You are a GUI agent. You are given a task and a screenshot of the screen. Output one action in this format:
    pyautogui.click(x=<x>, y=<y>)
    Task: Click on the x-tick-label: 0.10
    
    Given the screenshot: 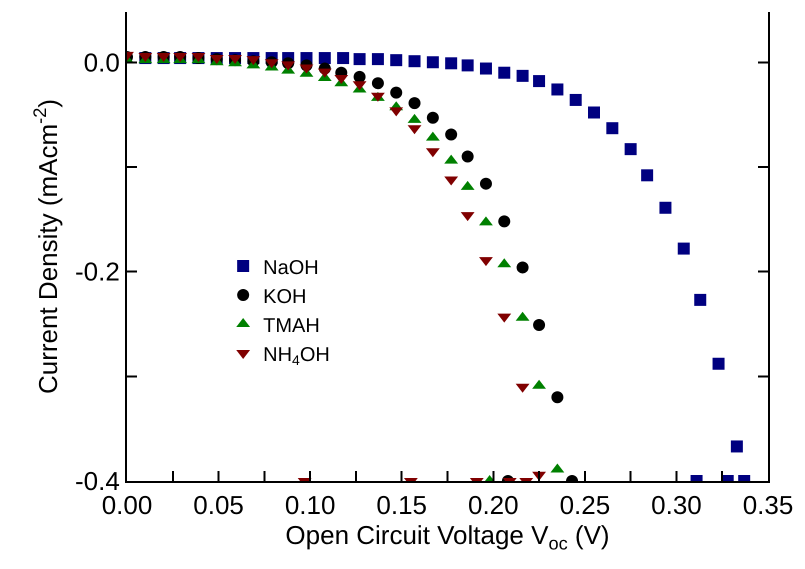 What is the action you would take?
    pyautogui.click(x=310, y=505)
    